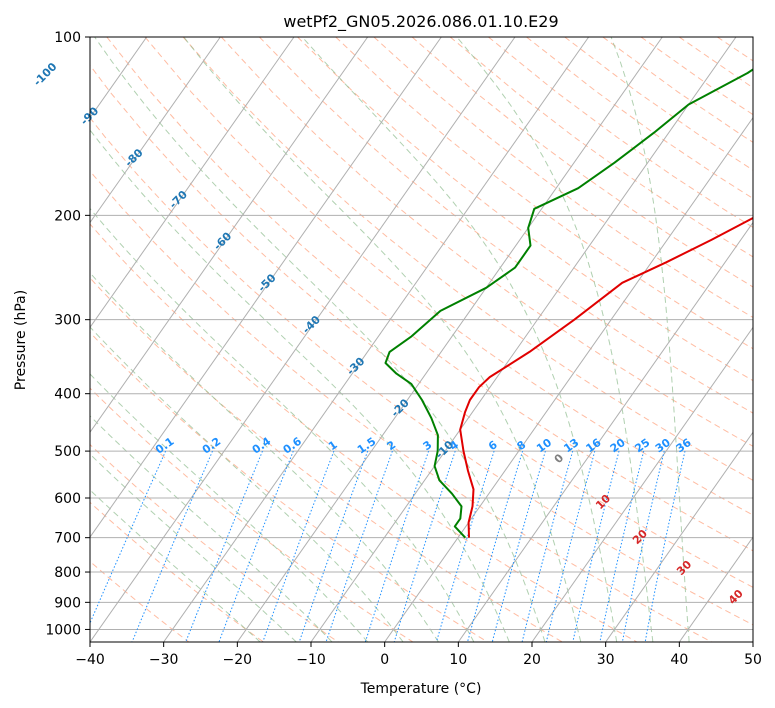  I want to click on chart-title: wetPf2_GN05.2026.086.01.10.E29, so click(420, 22).